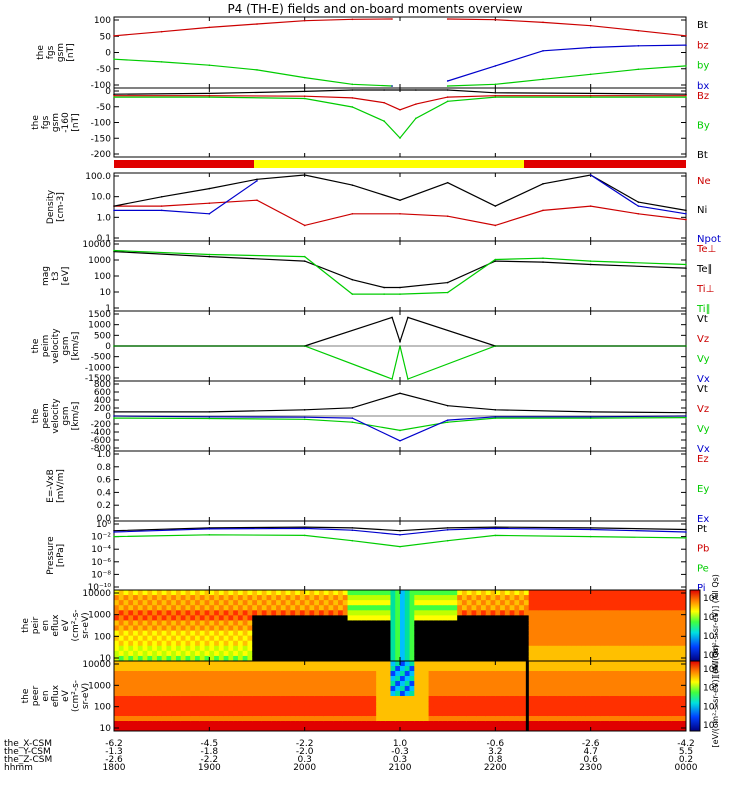 The width and height of the screenshot is (750, 800). Describe the element at coordinates (66, 276) in the screenshot. I see `y-axis-label: [eV]` at that location.